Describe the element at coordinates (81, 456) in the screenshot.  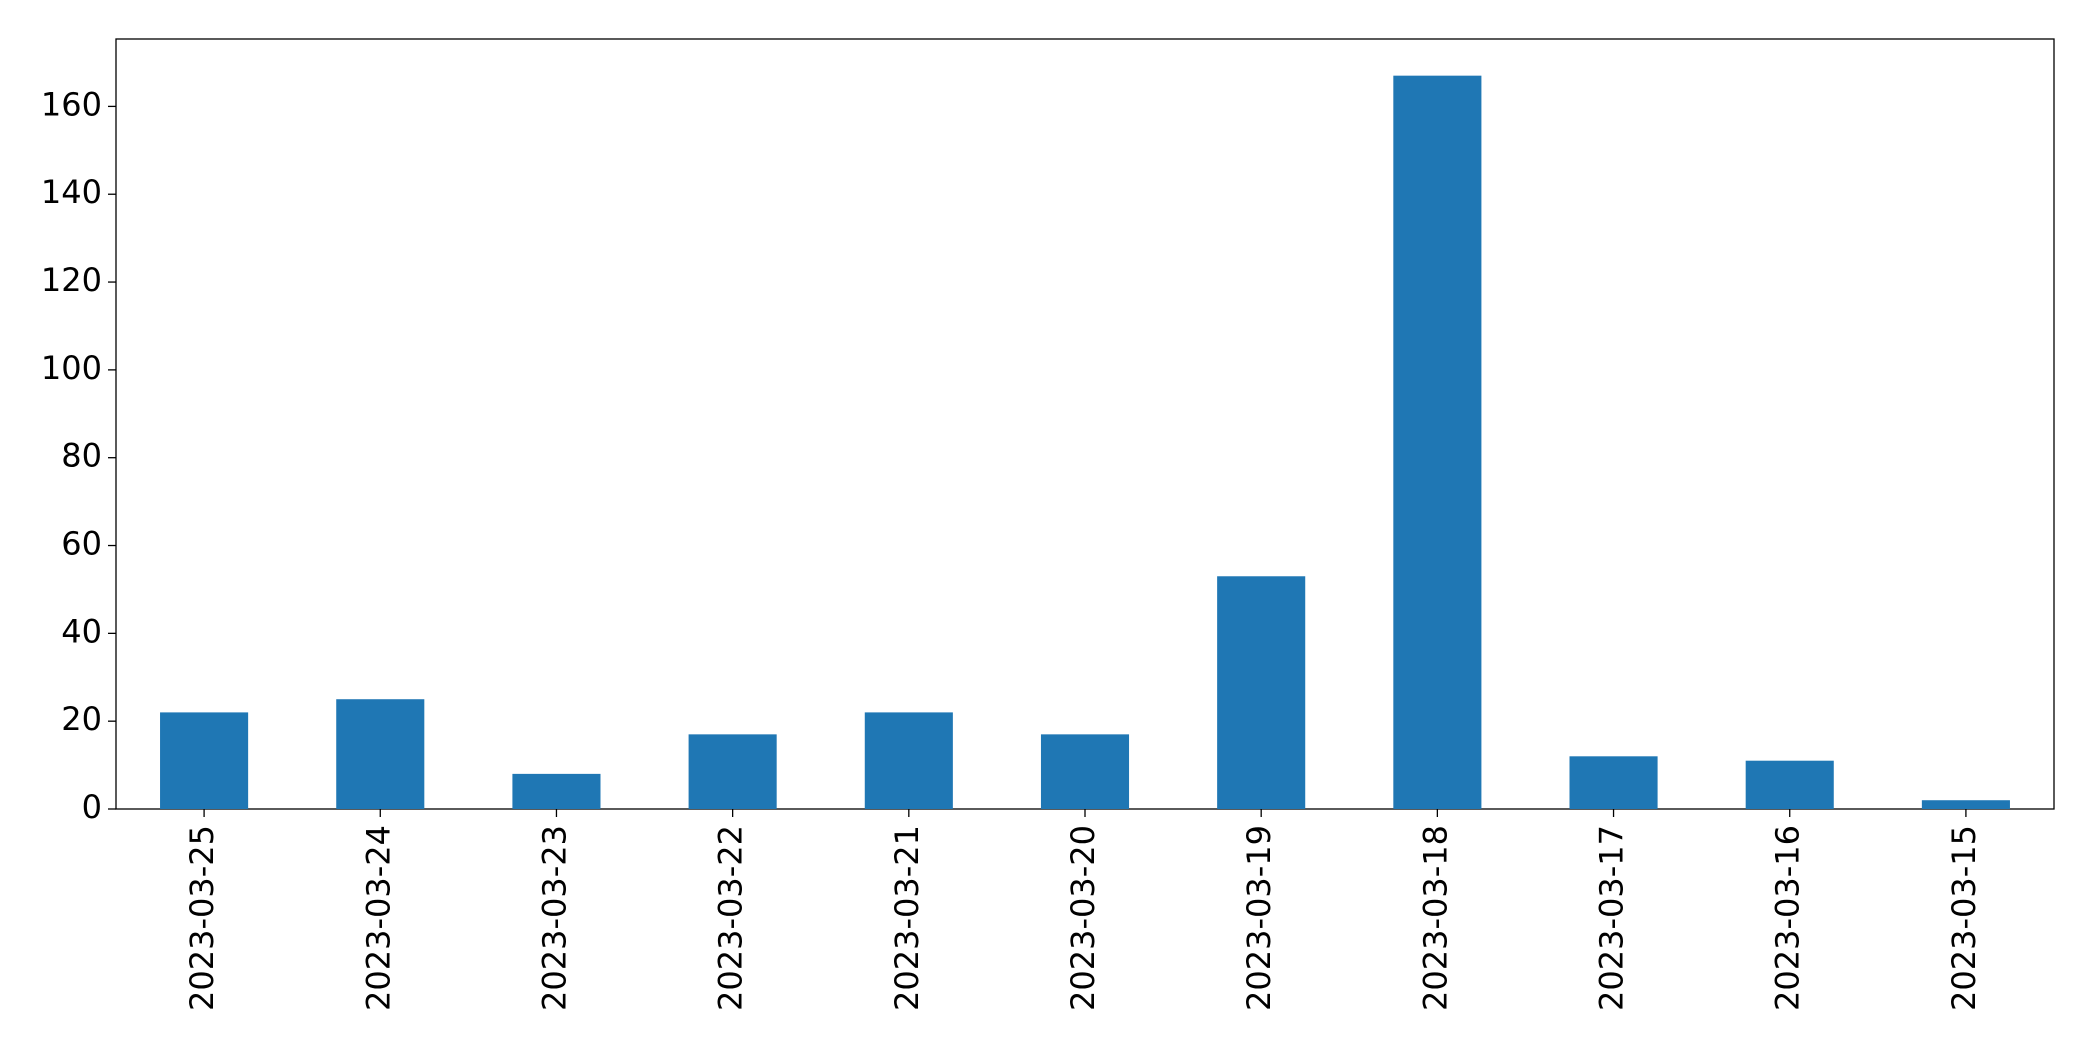
I see `y-tick-label: 80` at that location.